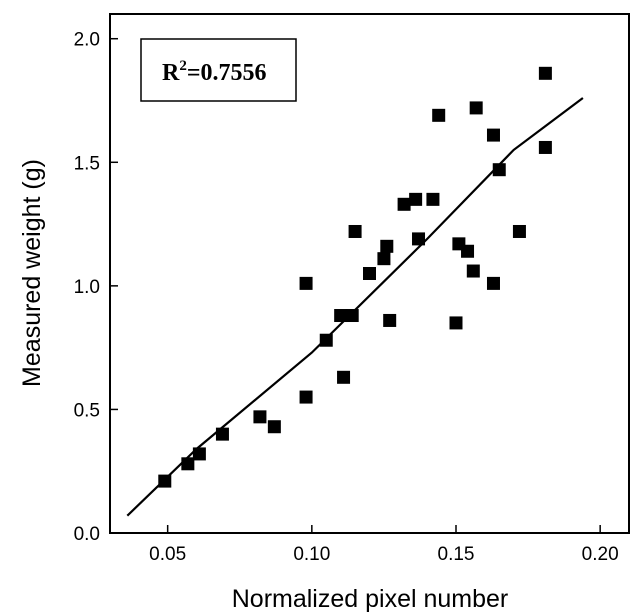 The height and width of the screenshot is (613, 631). Describe the element at coordinates (167, 554) in the screenshot. I see `x-tick-label: 0.05` at that location.